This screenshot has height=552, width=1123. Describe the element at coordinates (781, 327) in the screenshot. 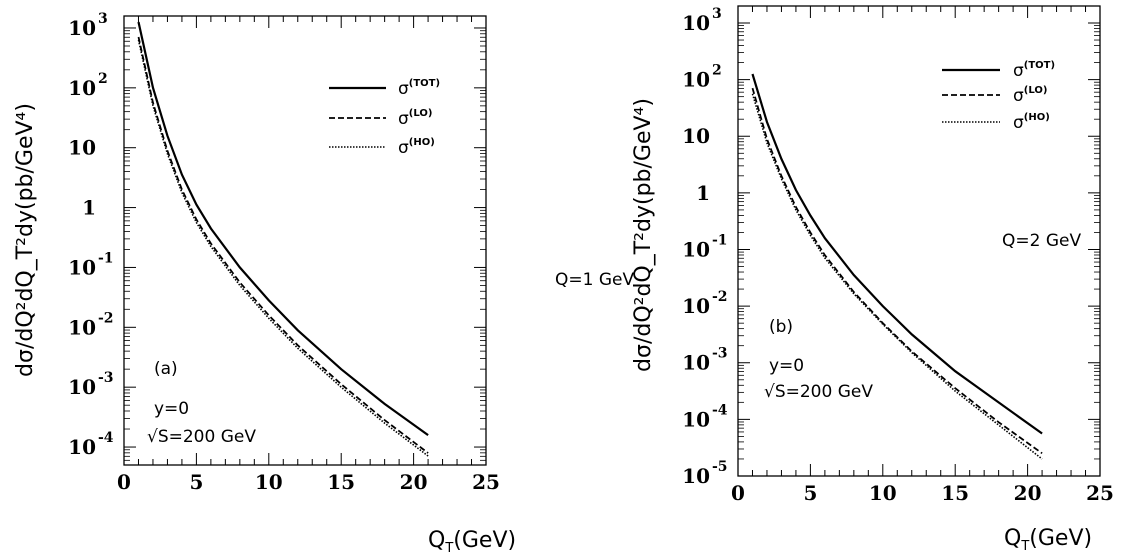

I see `panel-label: (b)` at that location.